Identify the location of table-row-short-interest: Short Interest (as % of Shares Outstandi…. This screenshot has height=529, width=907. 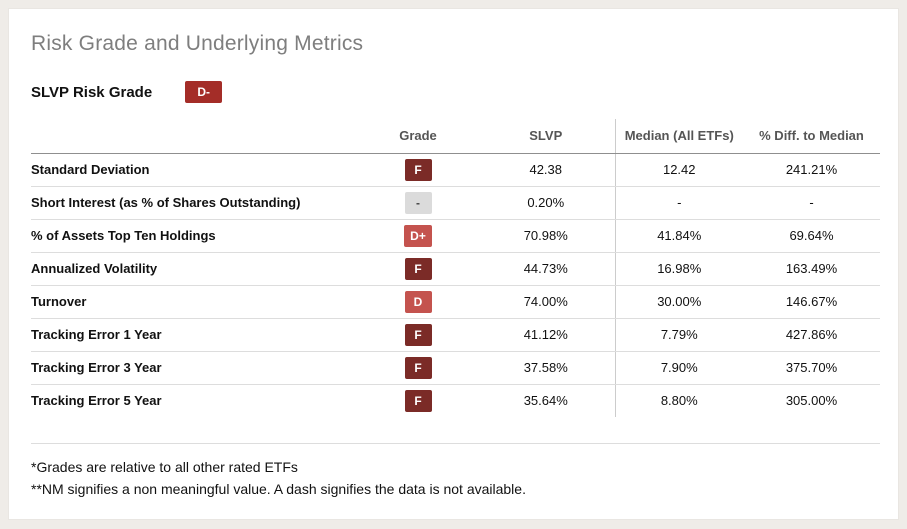
(455, 203).